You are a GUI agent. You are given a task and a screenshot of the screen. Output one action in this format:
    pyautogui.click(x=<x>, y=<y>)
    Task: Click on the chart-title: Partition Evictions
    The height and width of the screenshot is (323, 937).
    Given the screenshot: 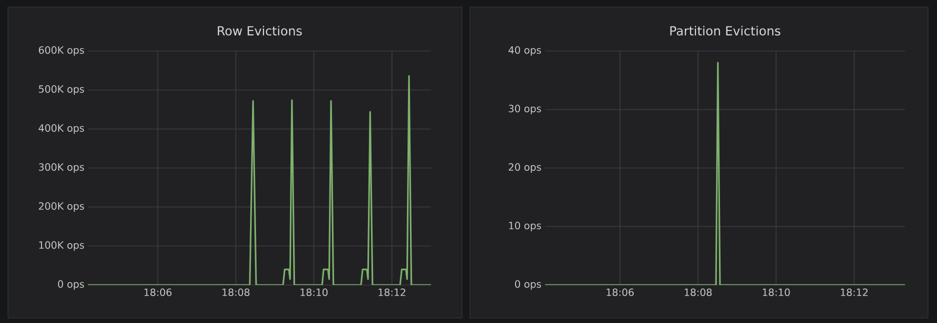 What is the action you would take?
    pyautogui.click(x=725, y=31)
    